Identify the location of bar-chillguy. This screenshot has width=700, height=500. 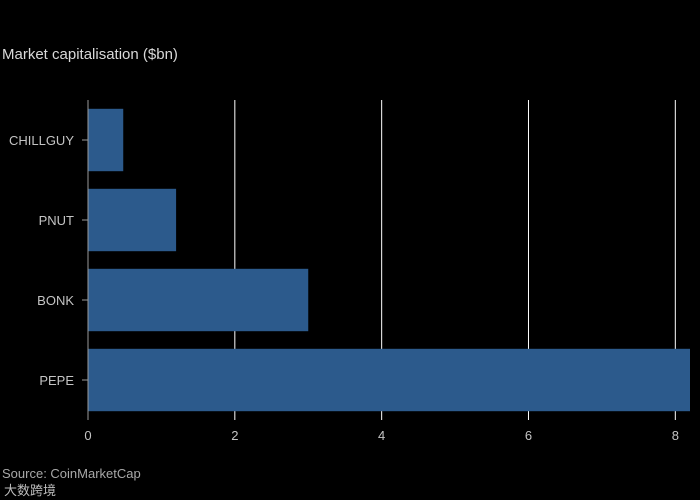
(106, 140).